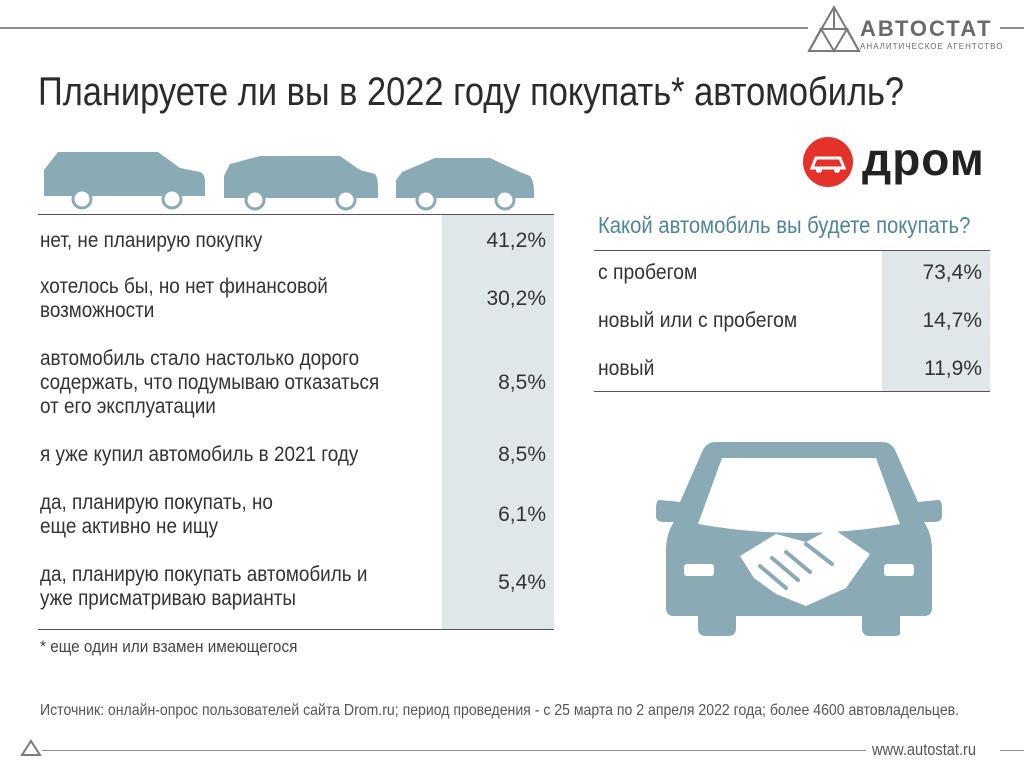  What do you see at coordinates (151, 240) in the screenshot?
I see `row-label: нет, не планирую покупку` at bounding box center [151, 240].